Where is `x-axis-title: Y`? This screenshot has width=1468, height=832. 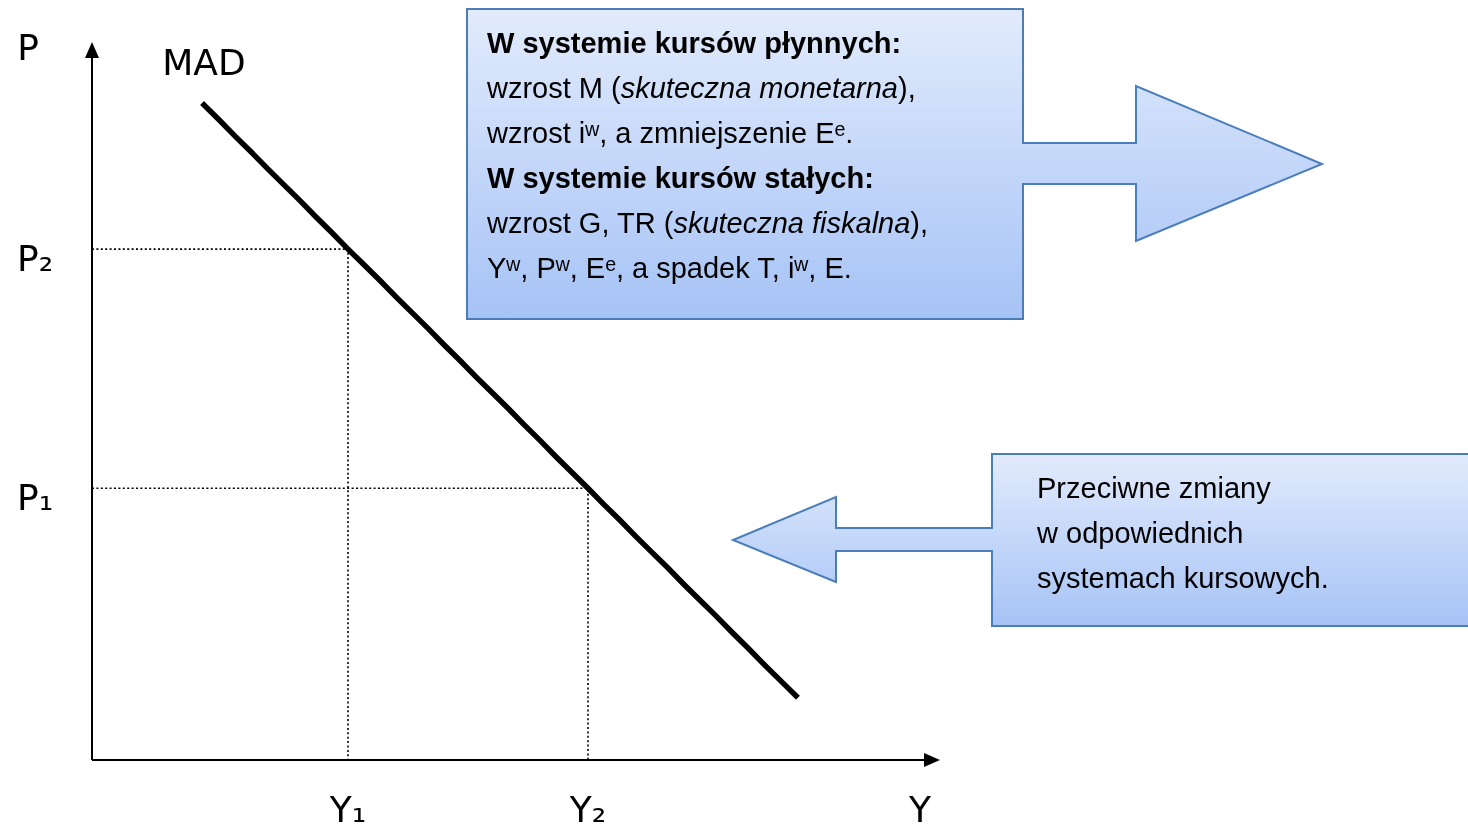 x-axis-title: Y is located at coordinates (920, 809).